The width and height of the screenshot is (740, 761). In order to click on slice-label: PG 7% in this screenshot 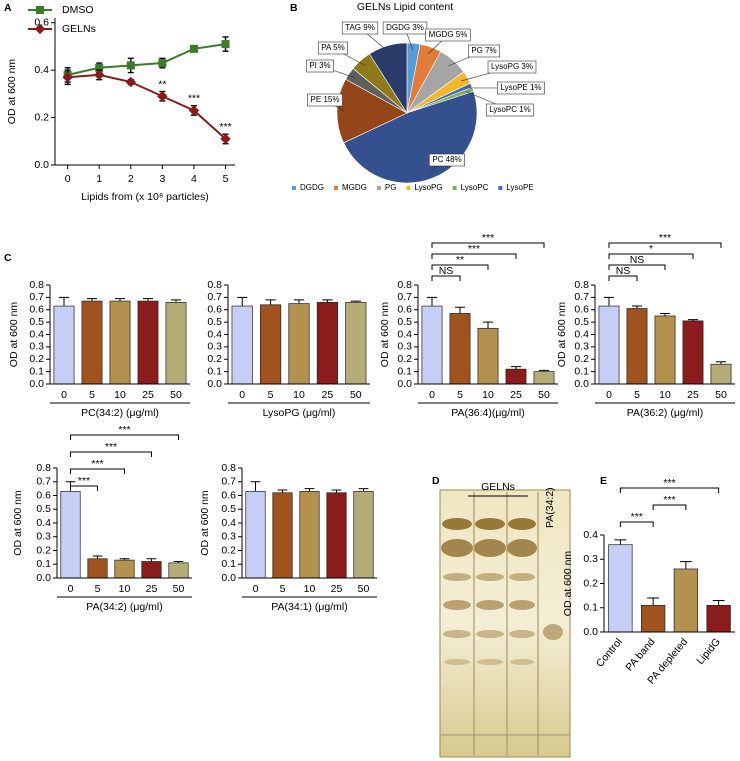, I will do `click(483, 50)`.